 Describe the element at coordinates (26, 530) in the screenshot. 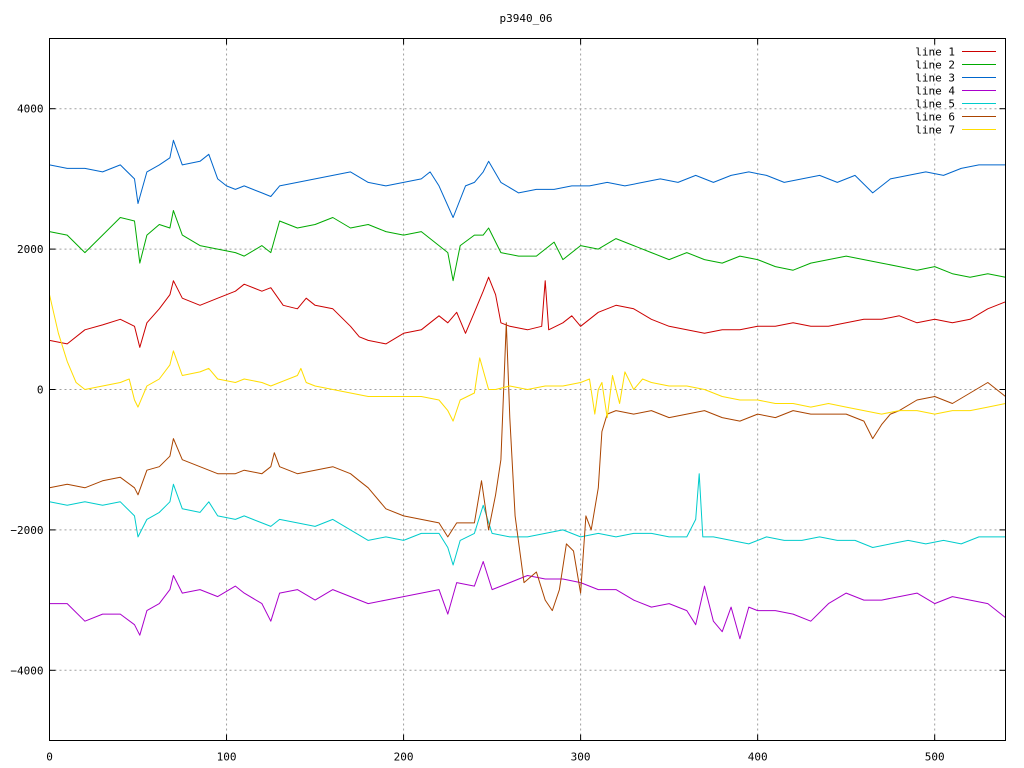

I see `y-tick-label: −2000` at that location.